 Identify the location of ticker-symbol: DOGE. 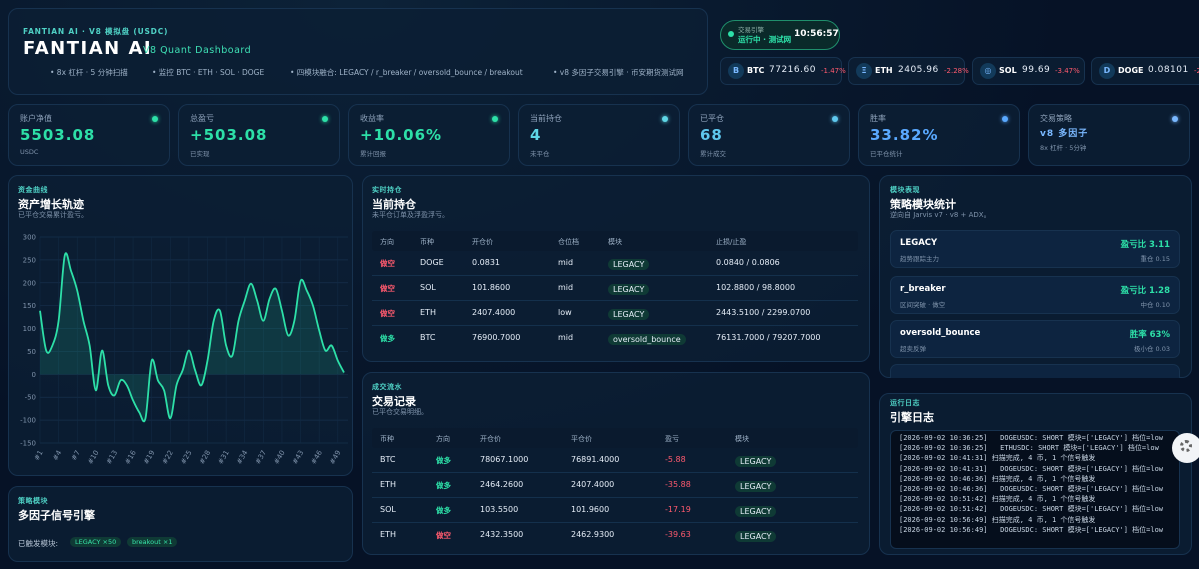
(1131, 70).